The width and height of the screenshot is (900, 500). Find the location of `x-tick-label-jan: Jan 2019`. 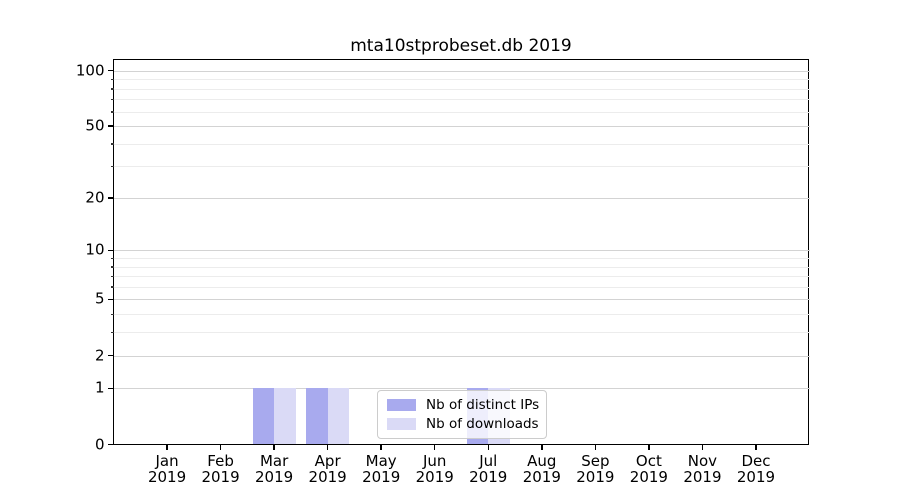

x-tick-label-jan: Jan 2019 is located at coordinates (167, 469).